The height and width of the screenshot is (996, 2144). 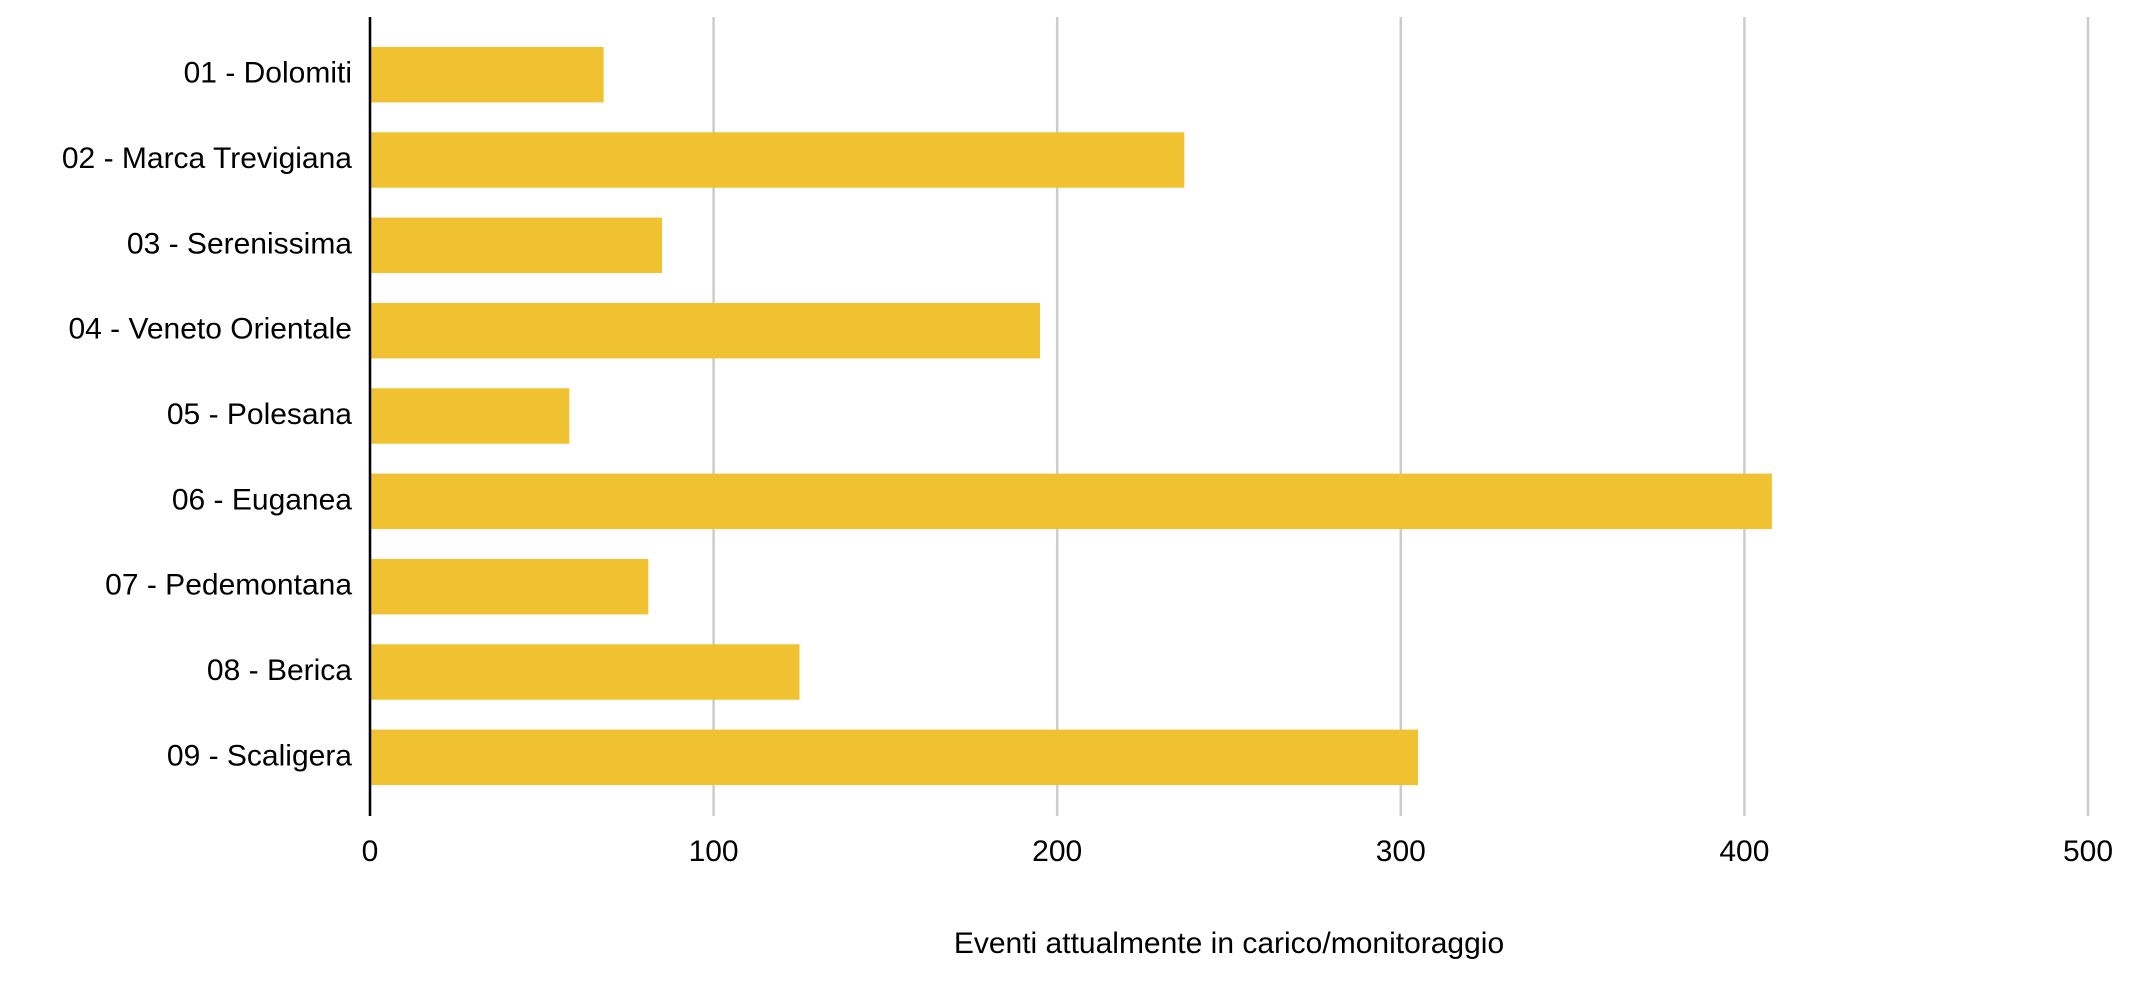 What do you see at coordinates (259, 755) in the screenshot?
I see `y-tick-label: 09 - Scaligera` at bounding box center [259, 755].